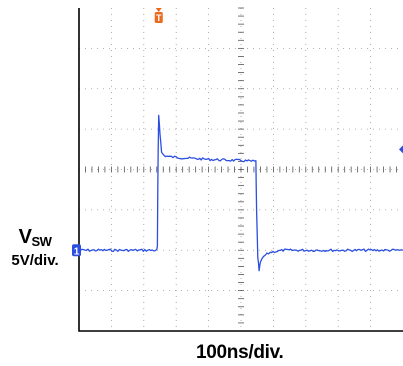 This screenshot has height=366, width=403. I want to click on channel-marker, so click(76, 250).